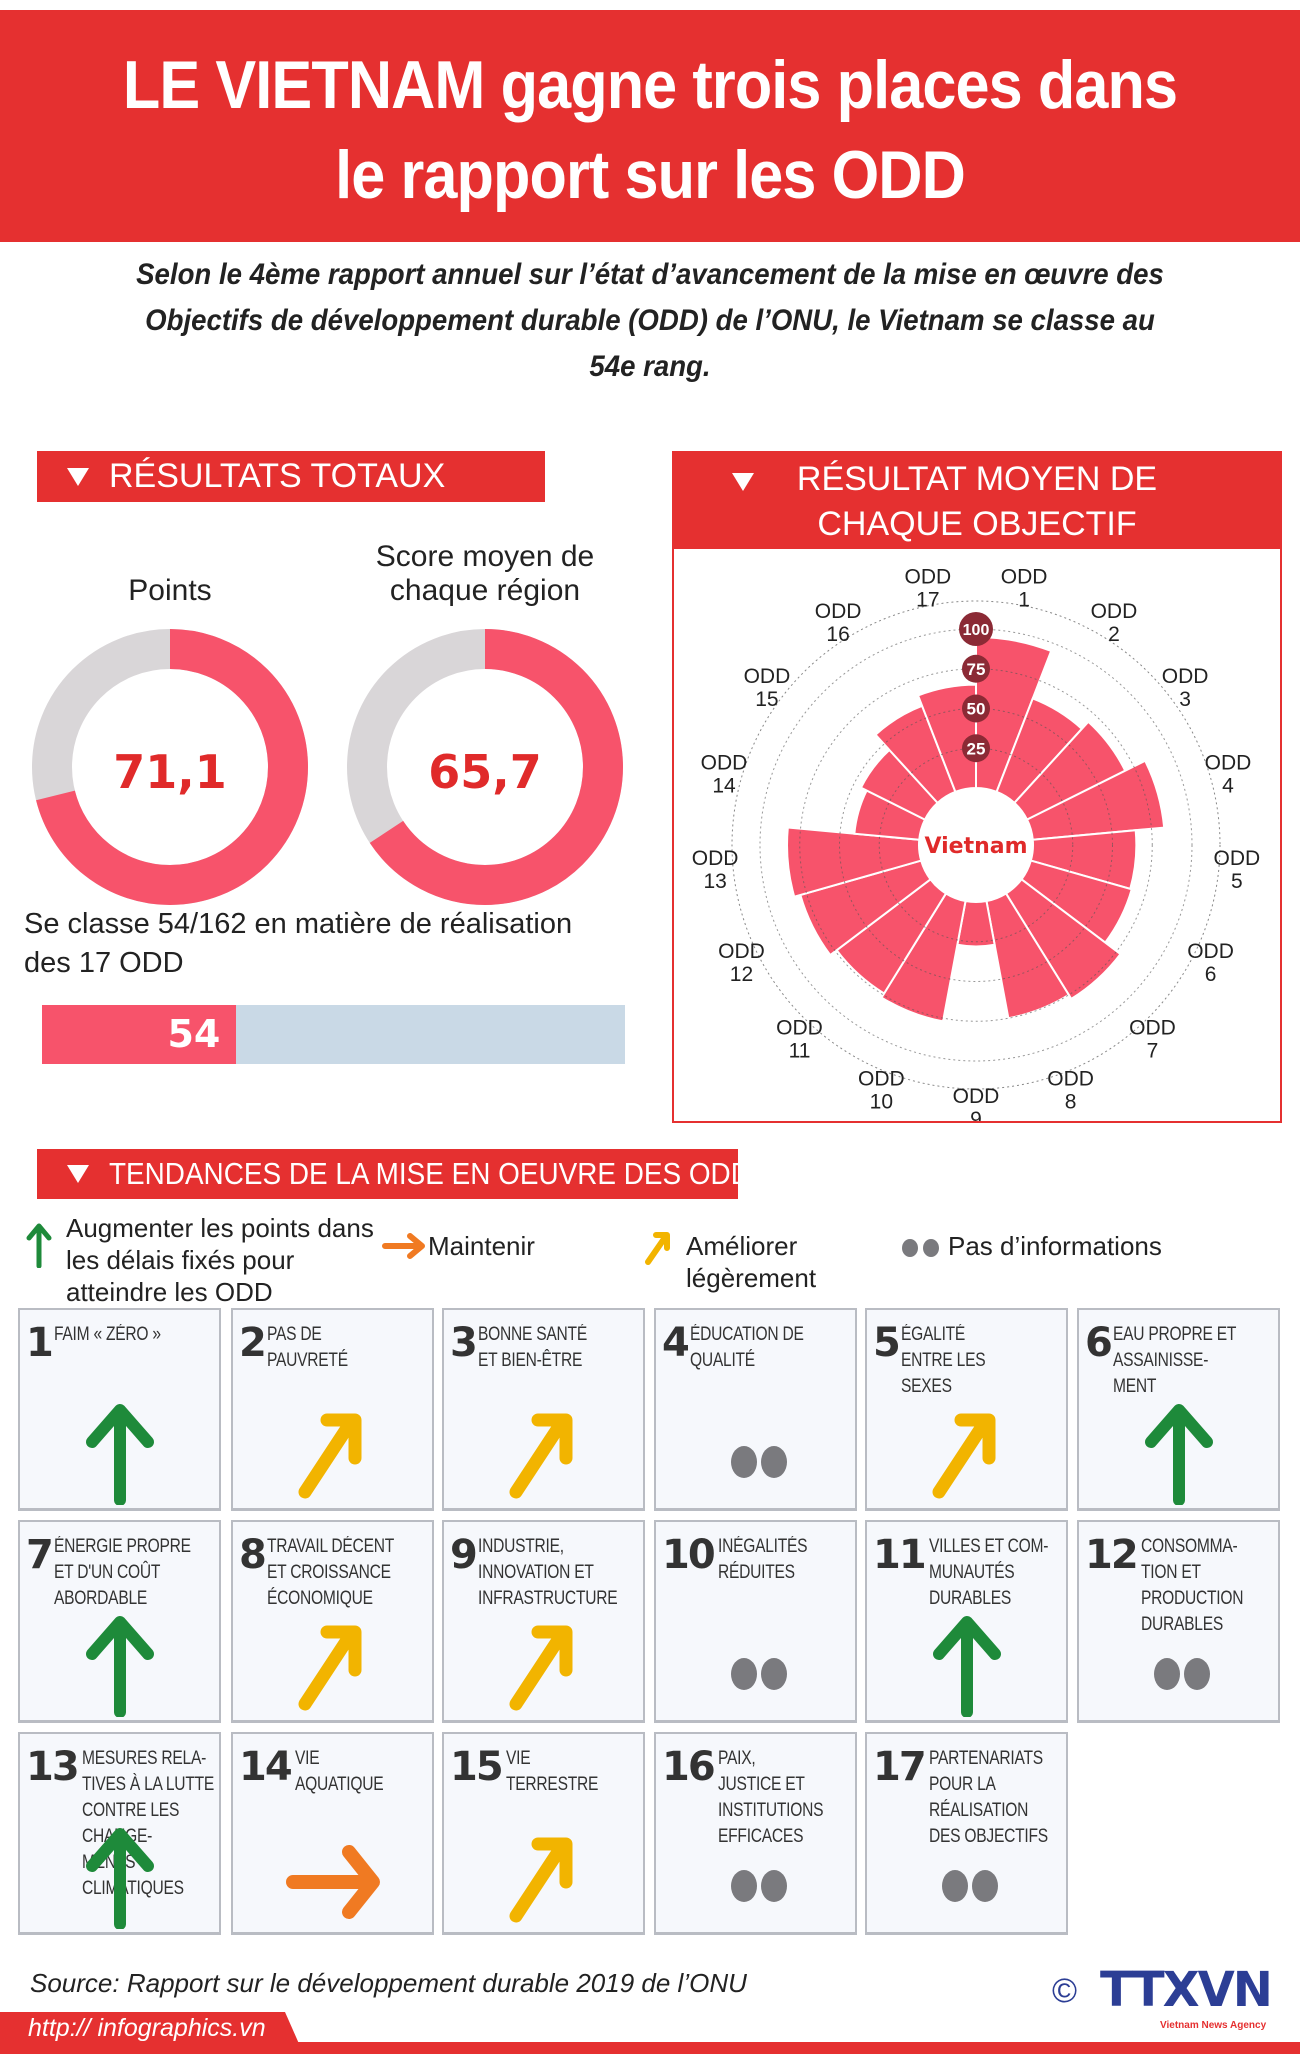  What do you see at coordinates (1175, 1334) in the screenshot?
I see `goal-title-line: EAU PROPRE ET` at bounding box center [1175, 1334].